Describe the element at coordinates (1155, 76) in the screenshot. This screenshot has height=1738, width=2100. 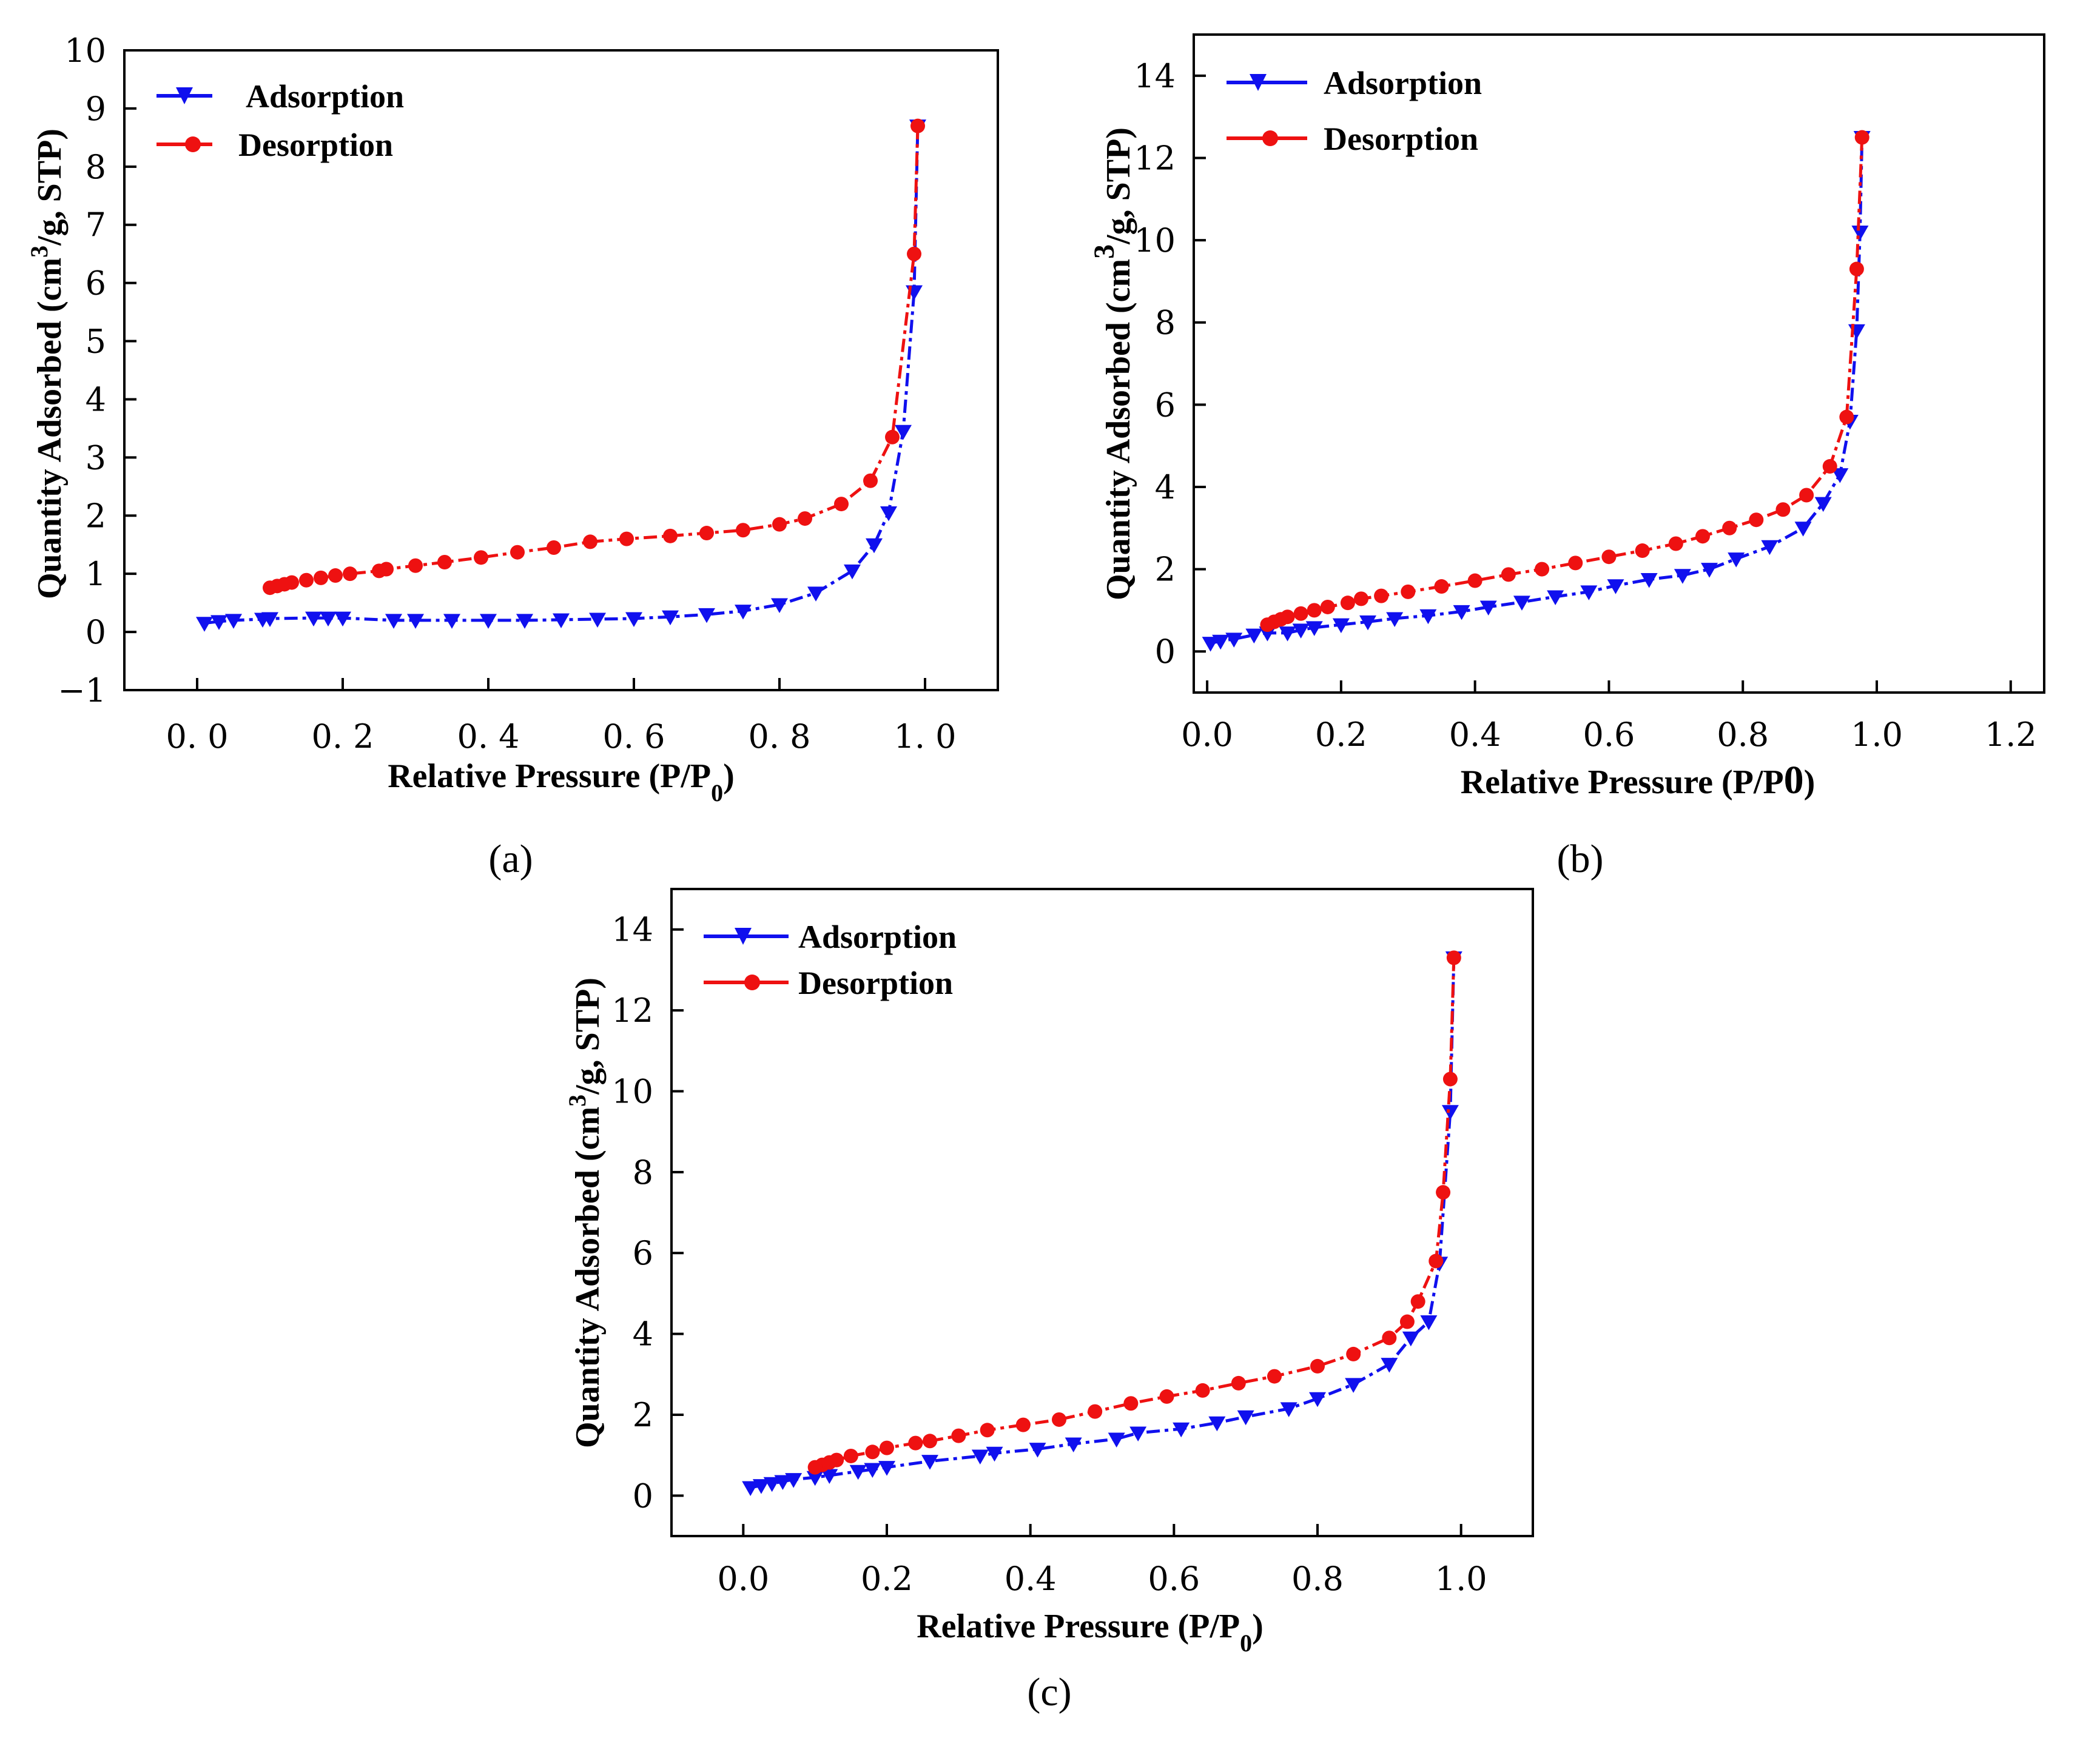
I see `panel-b-y-tick-label: 14` at that location.